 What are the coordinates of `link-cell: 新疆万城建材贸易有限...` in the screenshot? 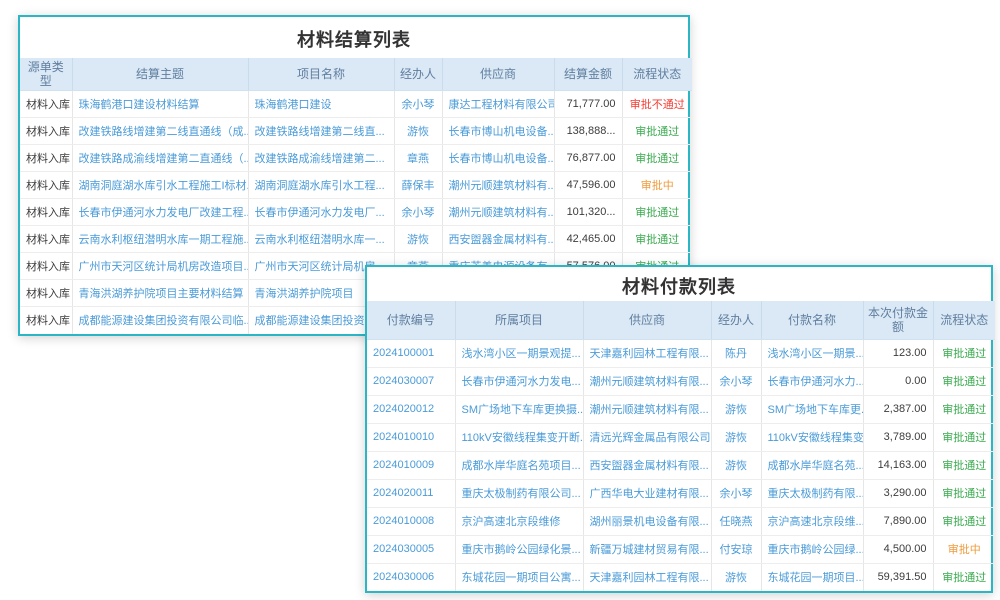 It's located at (647, 549).